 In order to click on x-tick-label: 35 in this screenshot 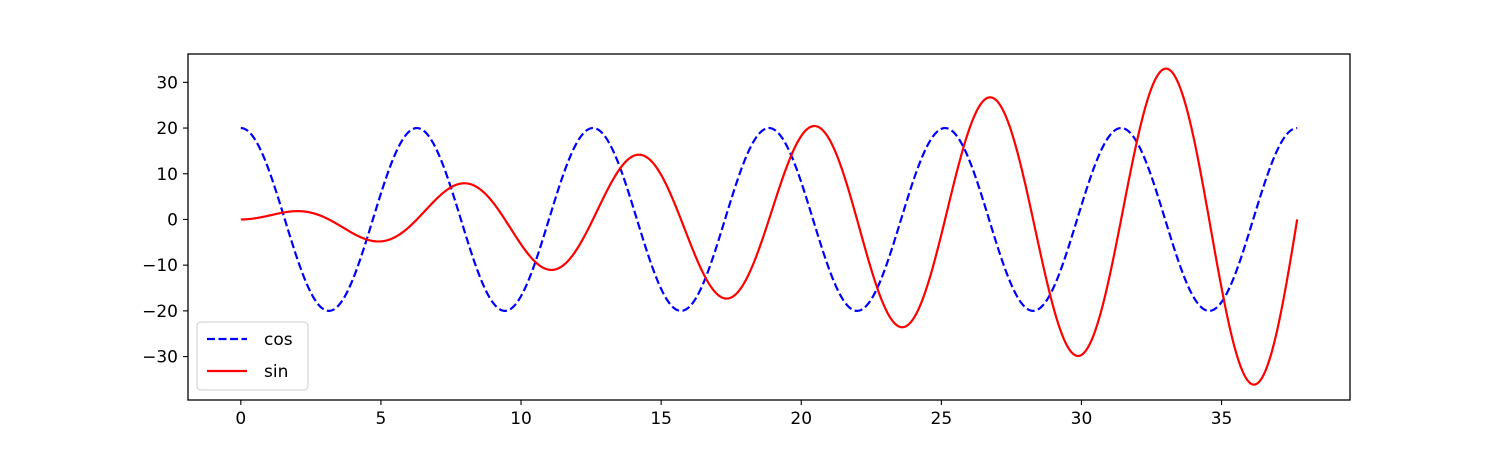, I will do `click(1222, 419)`.